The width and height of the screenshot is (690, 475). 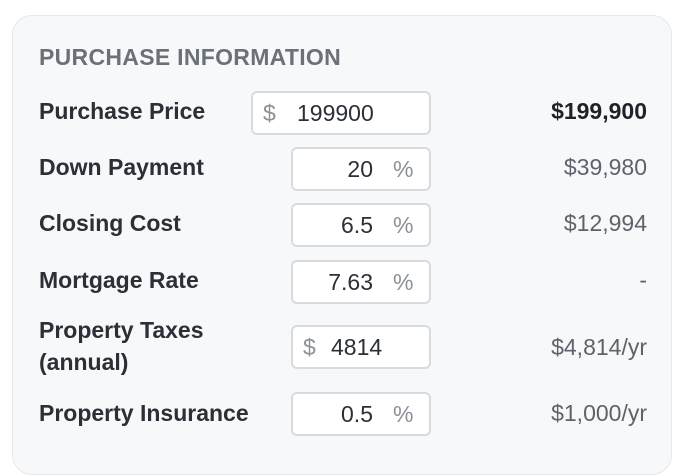 What do you see at coordinates (119, 280) in the screenshot?
I see `mortgage-rate-label: Mortgage Rate` at bounding box center [119, 280].